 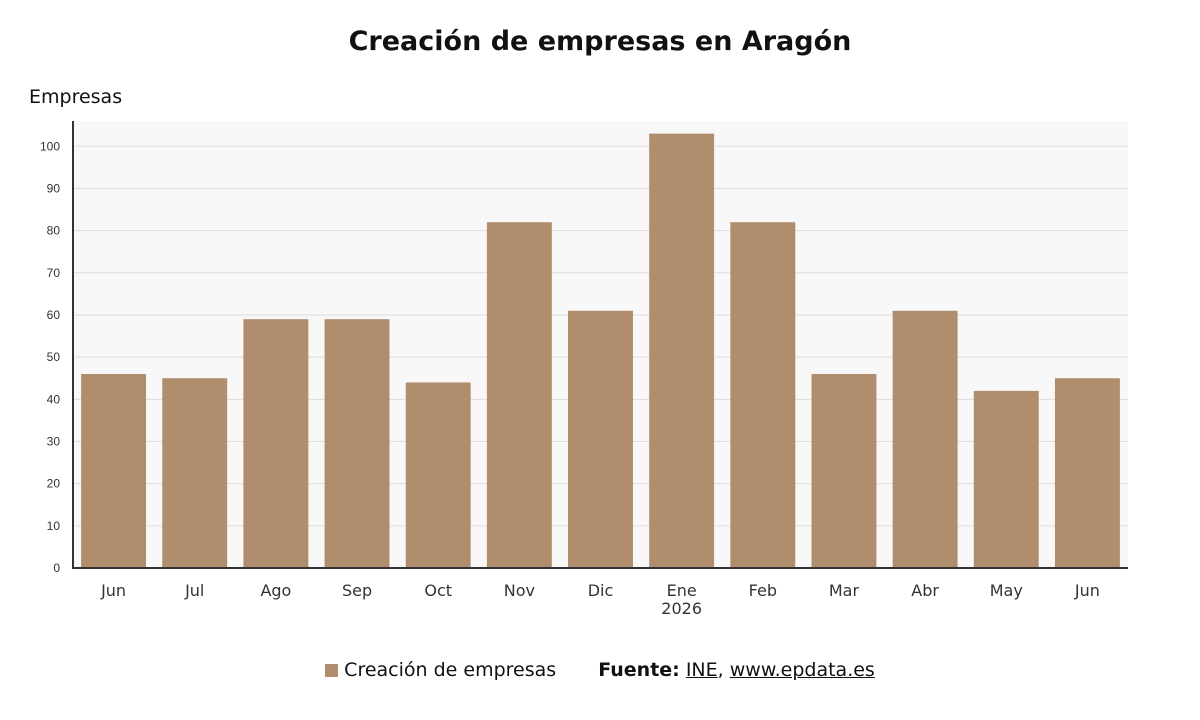 I want to click on legend-swatch, so click(x=332, y=670).